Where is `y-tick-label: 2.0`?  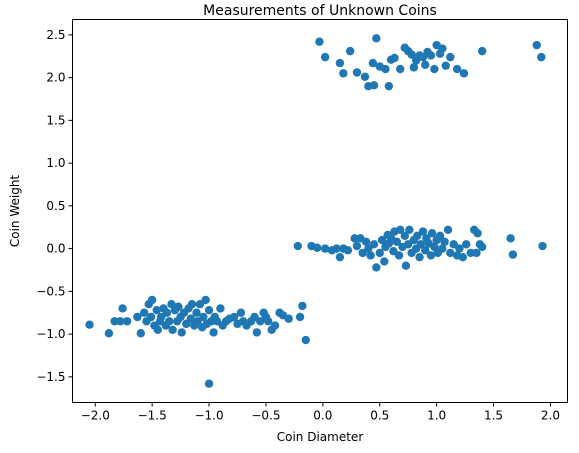
y-tick-label: 2.0 is located at coordinates (55, 78).